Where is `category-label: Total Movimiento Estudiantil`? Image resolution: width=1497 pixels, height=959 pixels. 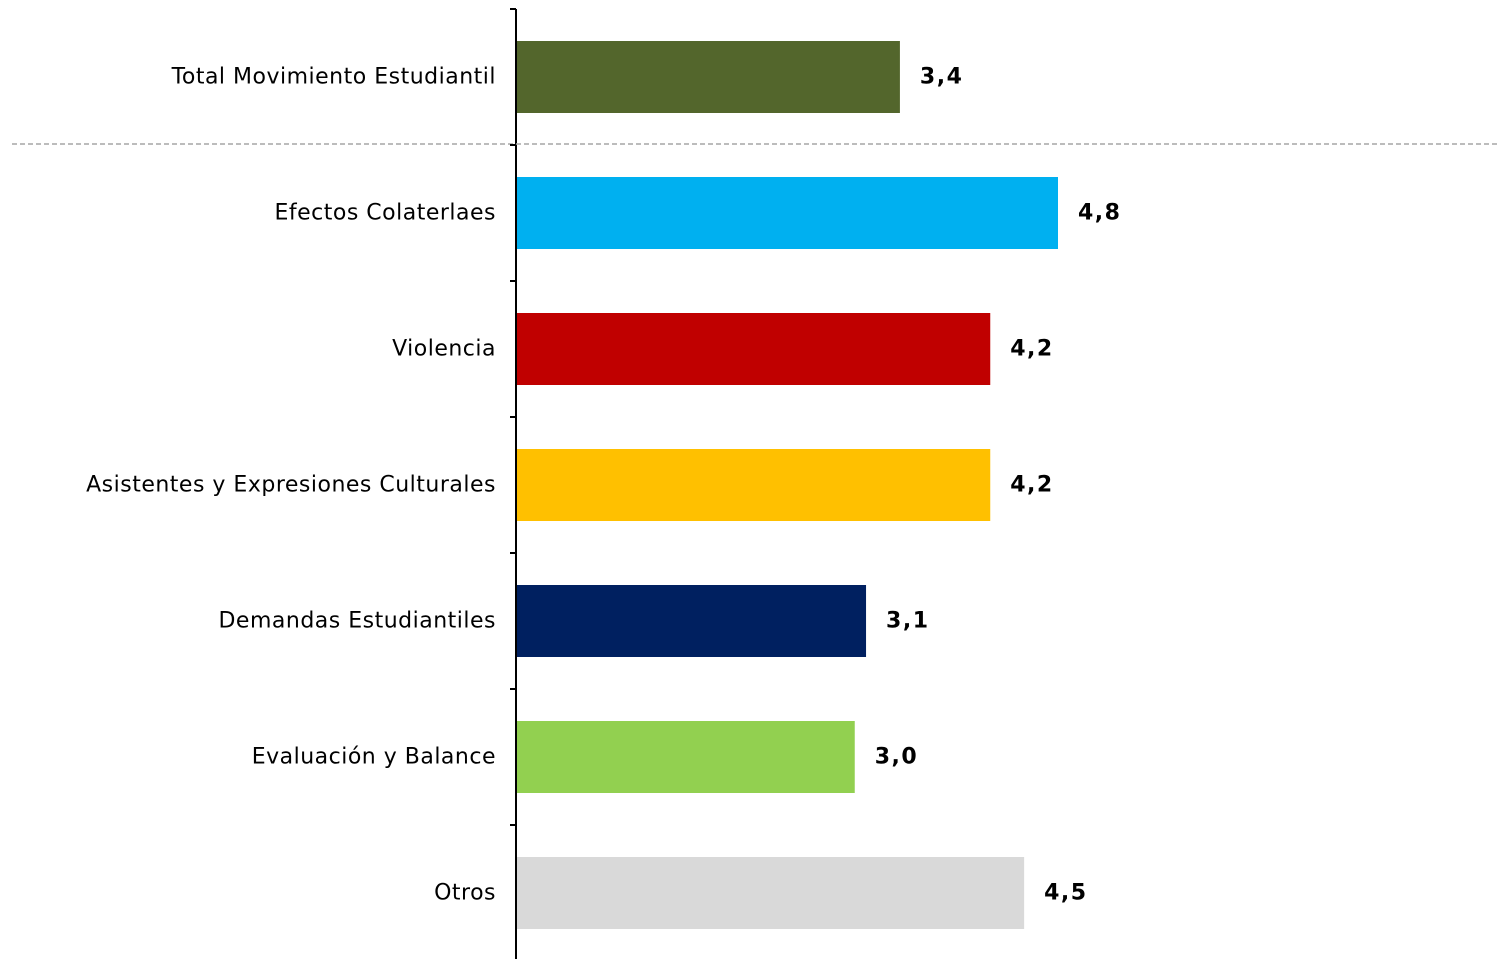 category-label: Total Movimiento Estudiantil is located at coordinates (333, 77).